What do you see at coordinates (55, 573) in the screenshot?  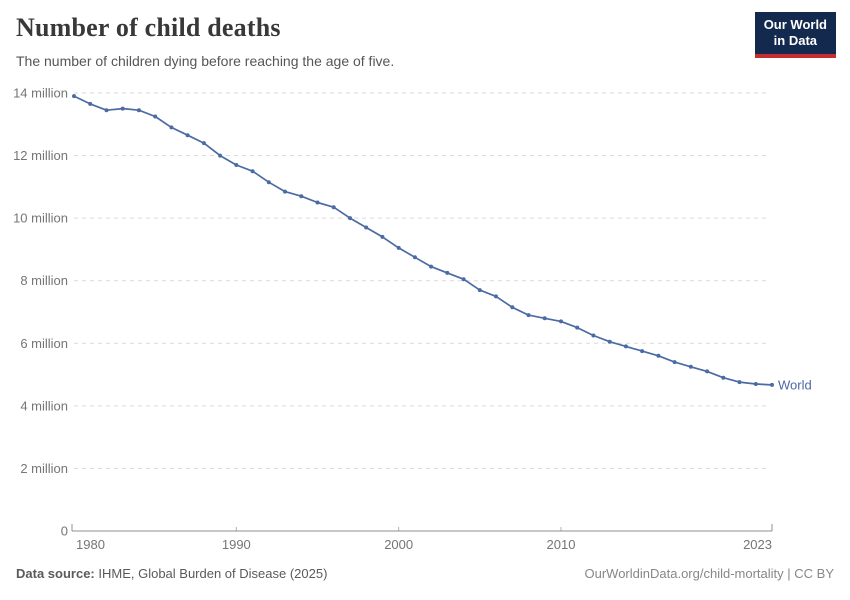 I see `data-source-label: Data source:` at bounding box center [55, 573].